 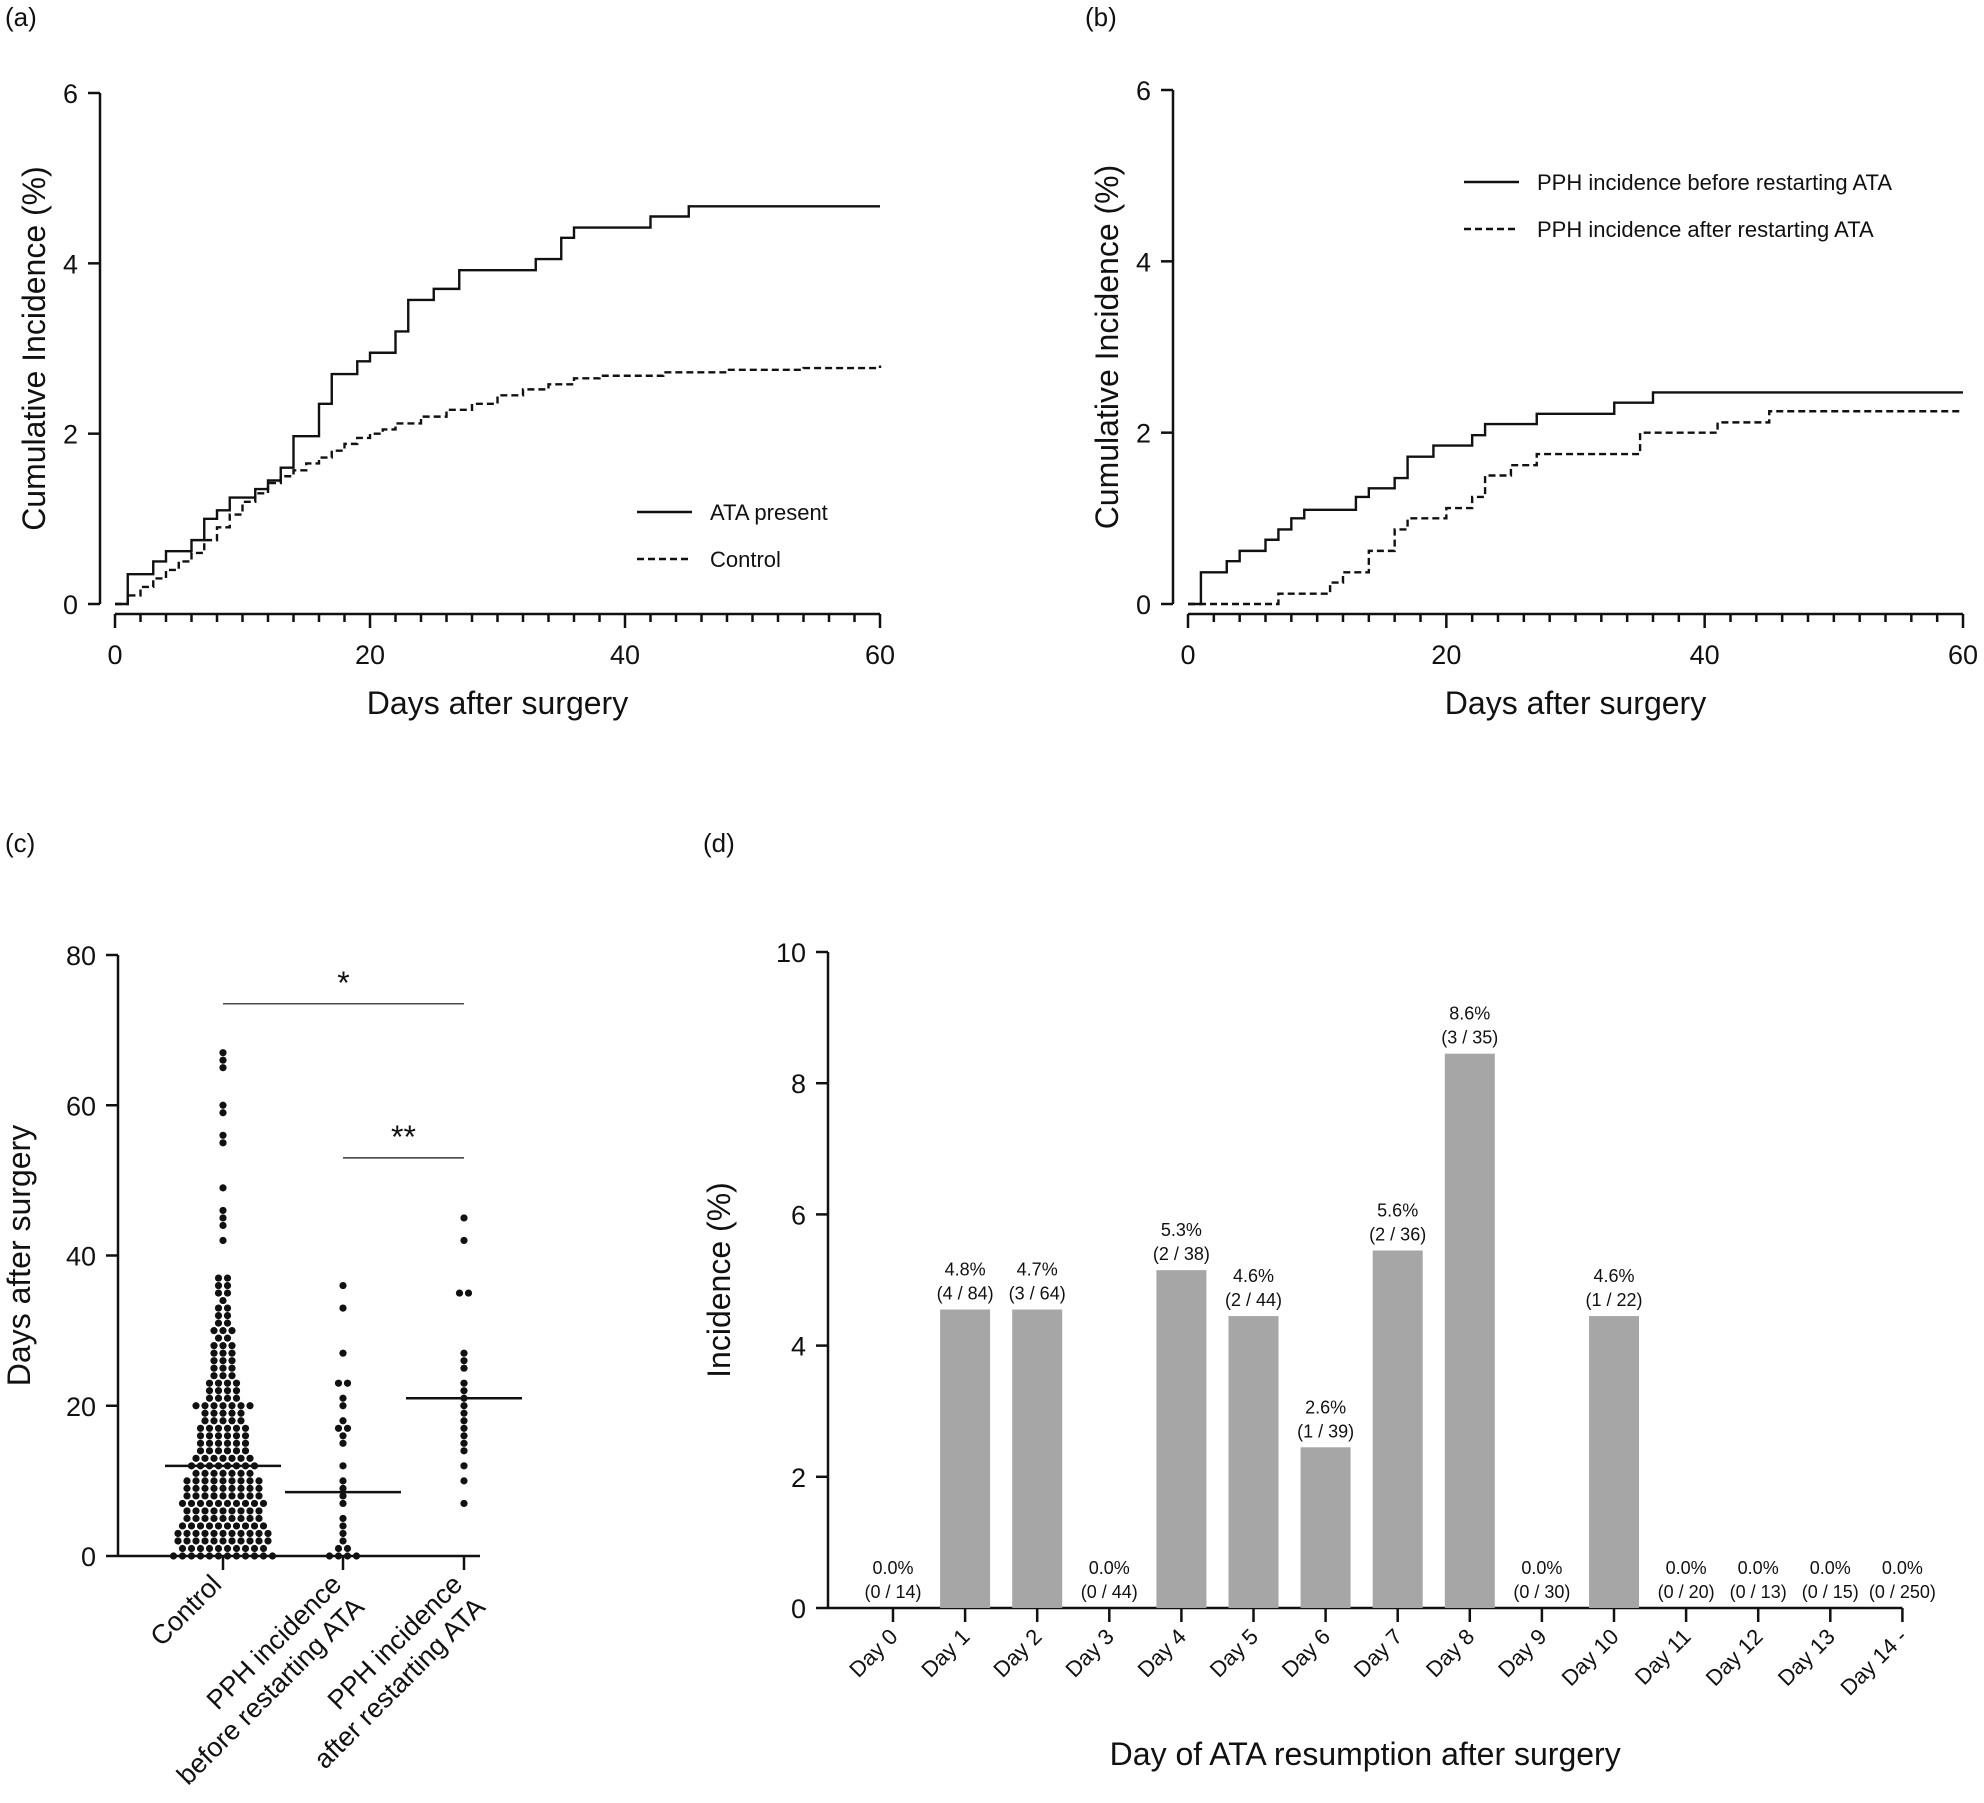 I want to click on category-label: Control, so click(x=185, y=1610).